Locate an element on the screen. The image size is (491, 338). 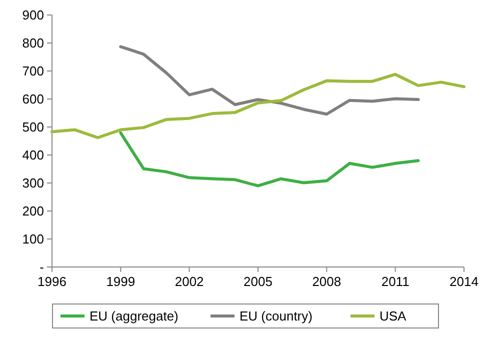
x-tick-label: 2008 is located at coordinates (327, 281).